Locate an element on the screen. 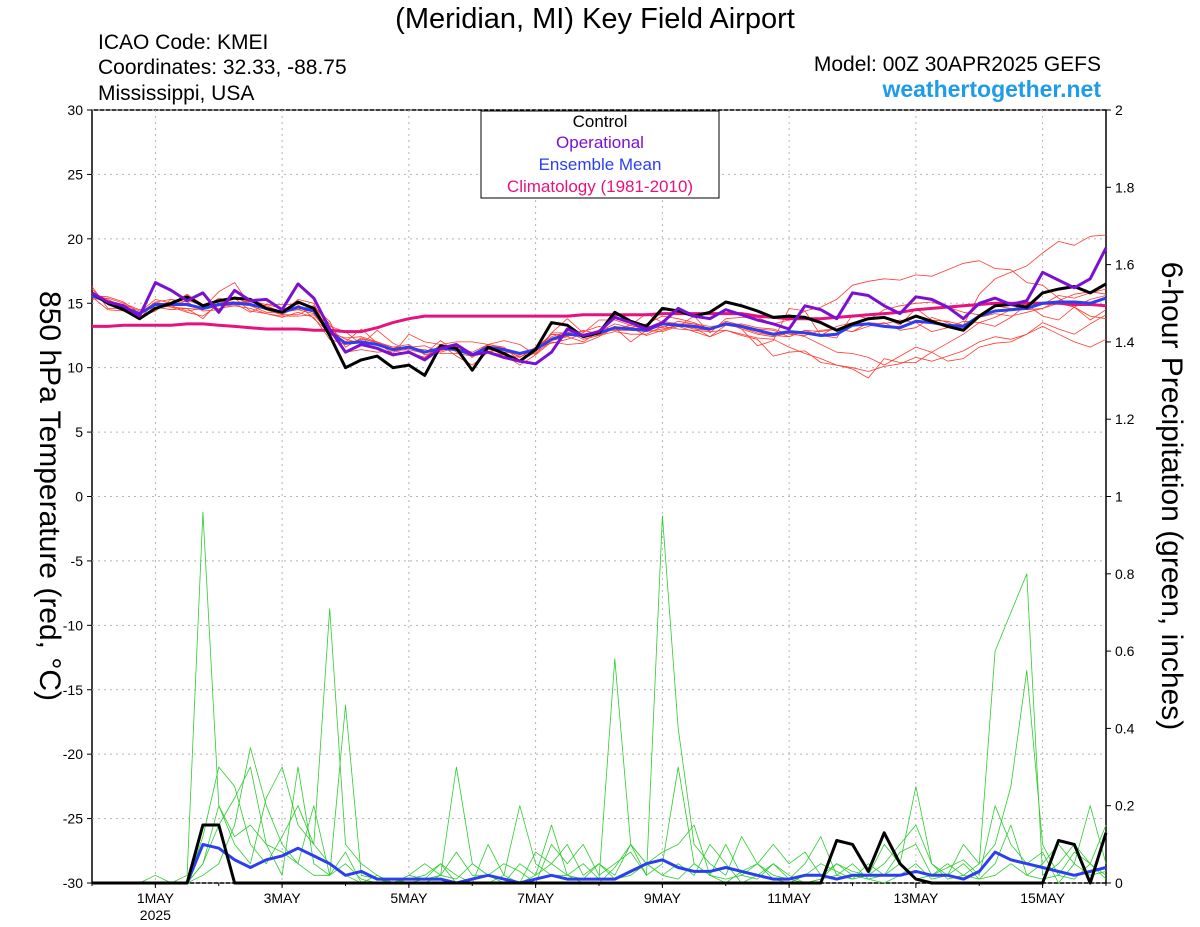 Image resolution: width=1200 pixels, height=927 pixels. model-run: Model: 00Z 30APR2025 GEFS is located at coordinates (957, 64).